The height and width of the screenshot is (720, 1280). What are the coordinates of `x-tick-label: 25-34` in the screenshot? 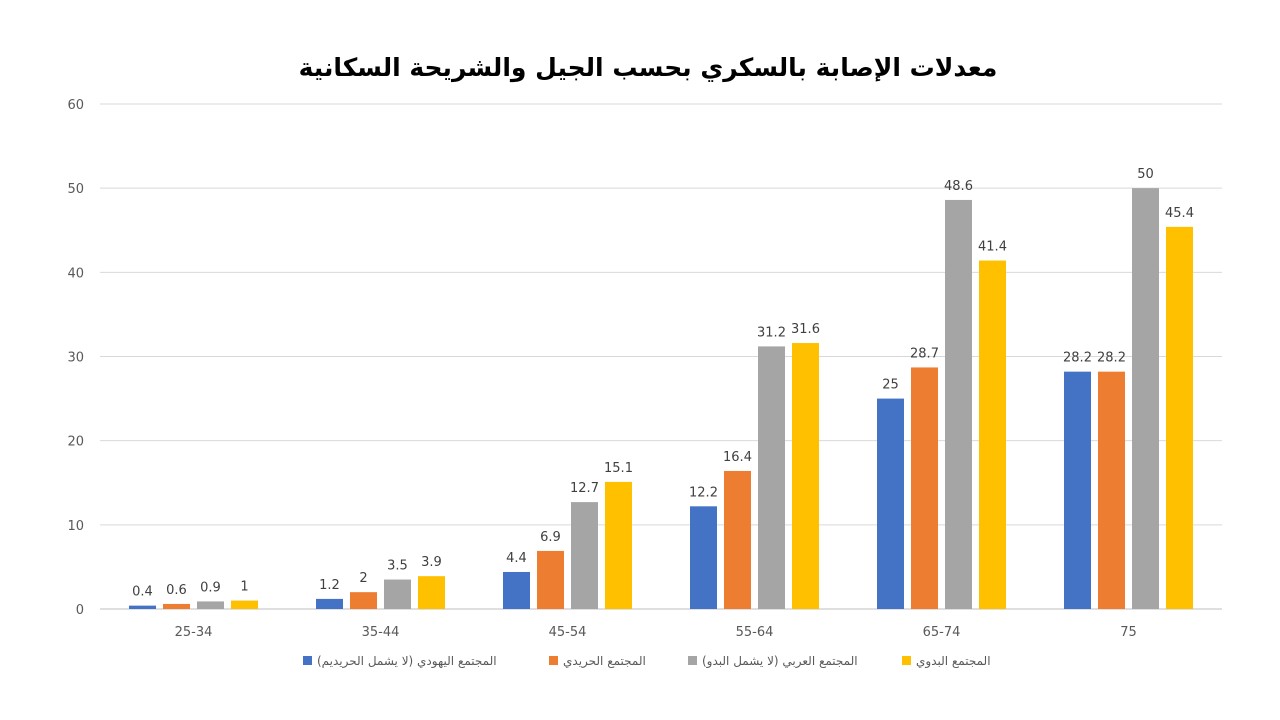 It's located at (194, 632).